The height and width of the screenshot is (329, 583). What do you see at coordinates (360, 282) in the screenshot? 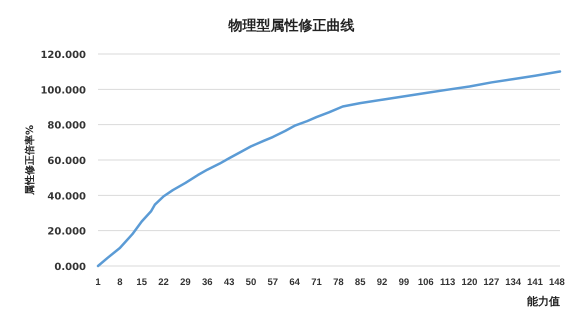
I see `x-tick-label: 85` at bounding box center [360, 282].